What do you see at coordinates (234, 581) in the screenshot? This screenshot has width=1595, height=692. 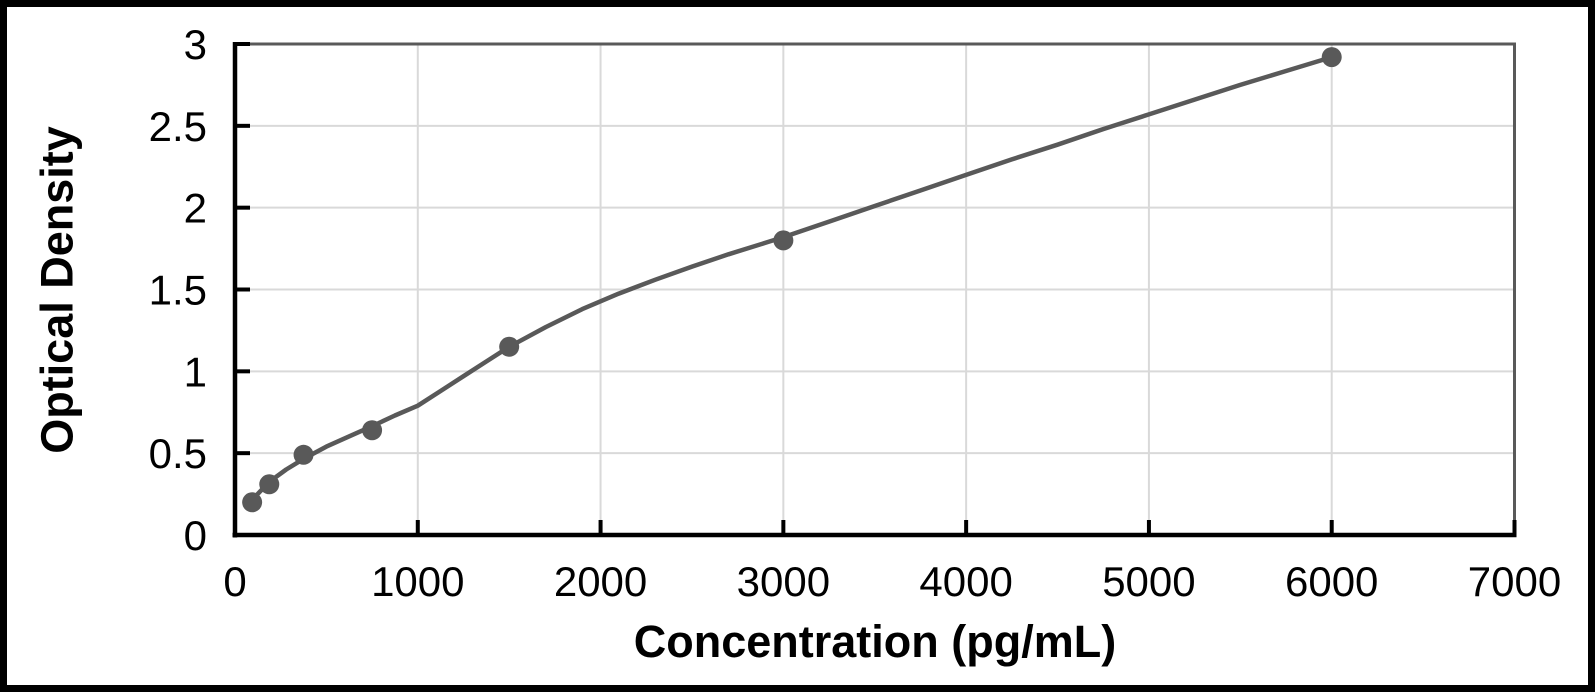 I see `x-tick-label: 0` at bounding box center [234, 581].